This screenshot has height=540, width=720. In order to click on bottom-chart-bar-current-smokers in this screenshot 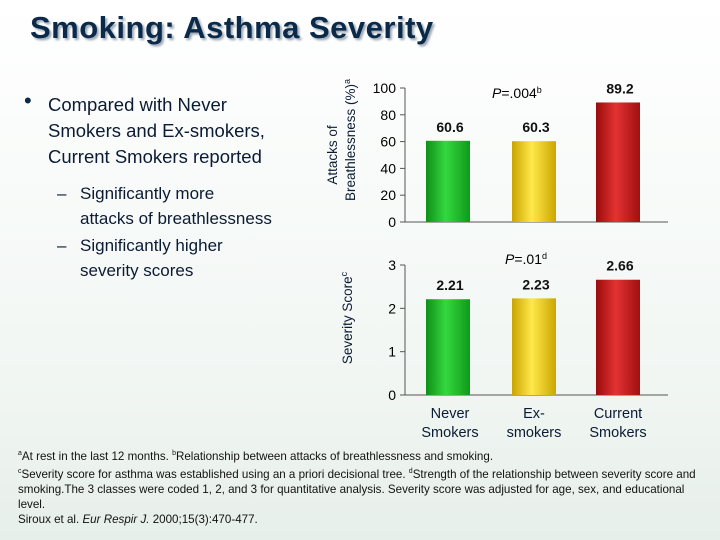, I will do `click(618, 337)`.